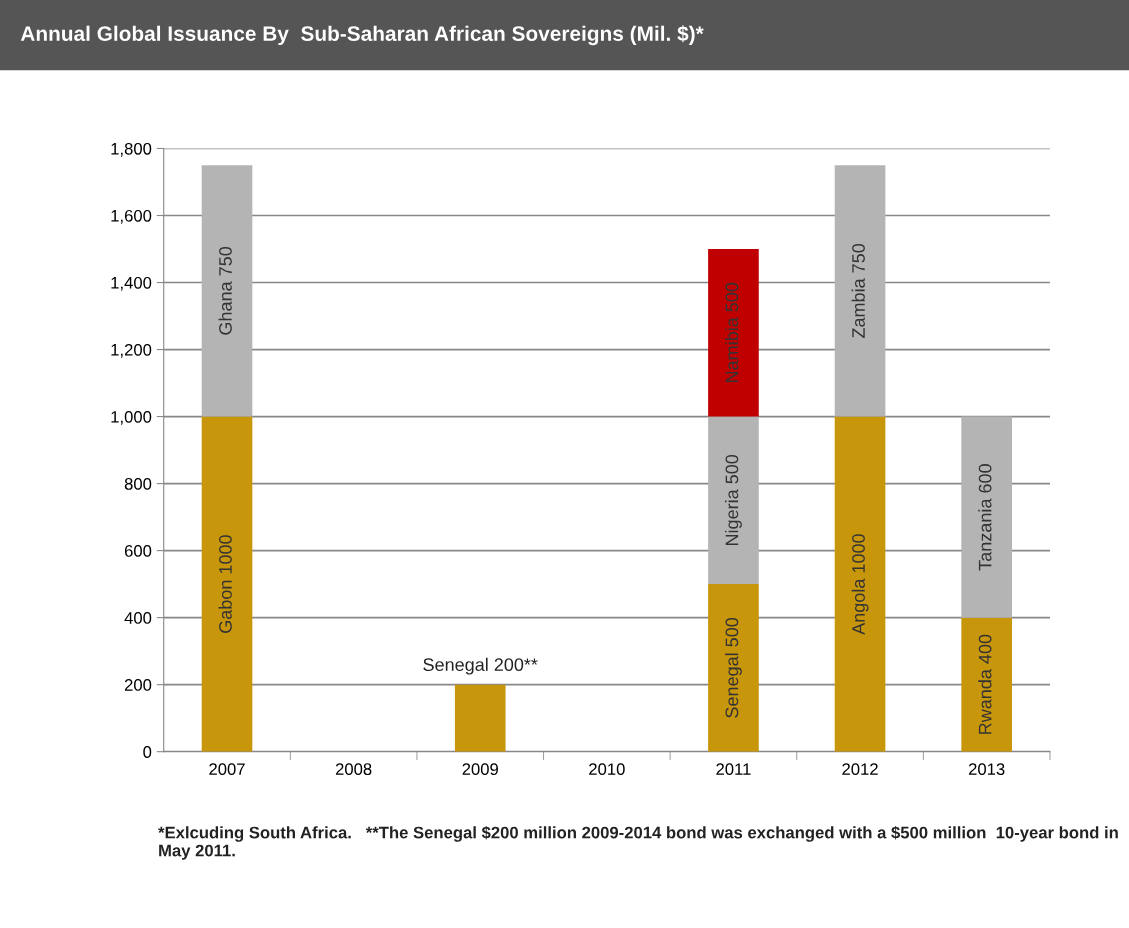 This screenshot has width=1129, height=928. Describe the element at coordinates (638, 842) in the screenshot. I see `text: *Exlcuding South Africa. **The Senegal $200 million 2009-2014 bond was exchanged with a $500 million 10-year bond in May 2011.` at that location.